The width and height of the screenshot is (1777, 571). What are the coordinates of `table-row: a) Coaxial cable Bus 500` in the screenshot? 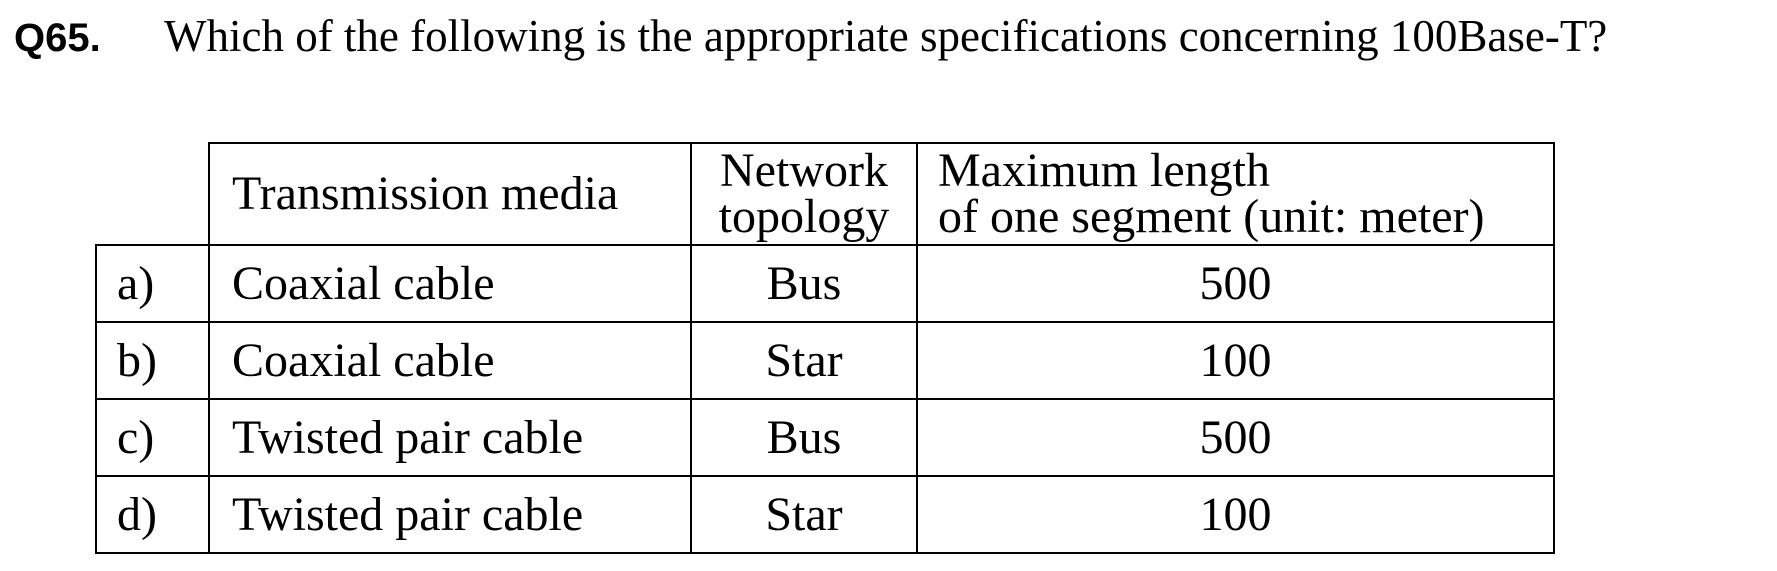 It's located at (825, 283).